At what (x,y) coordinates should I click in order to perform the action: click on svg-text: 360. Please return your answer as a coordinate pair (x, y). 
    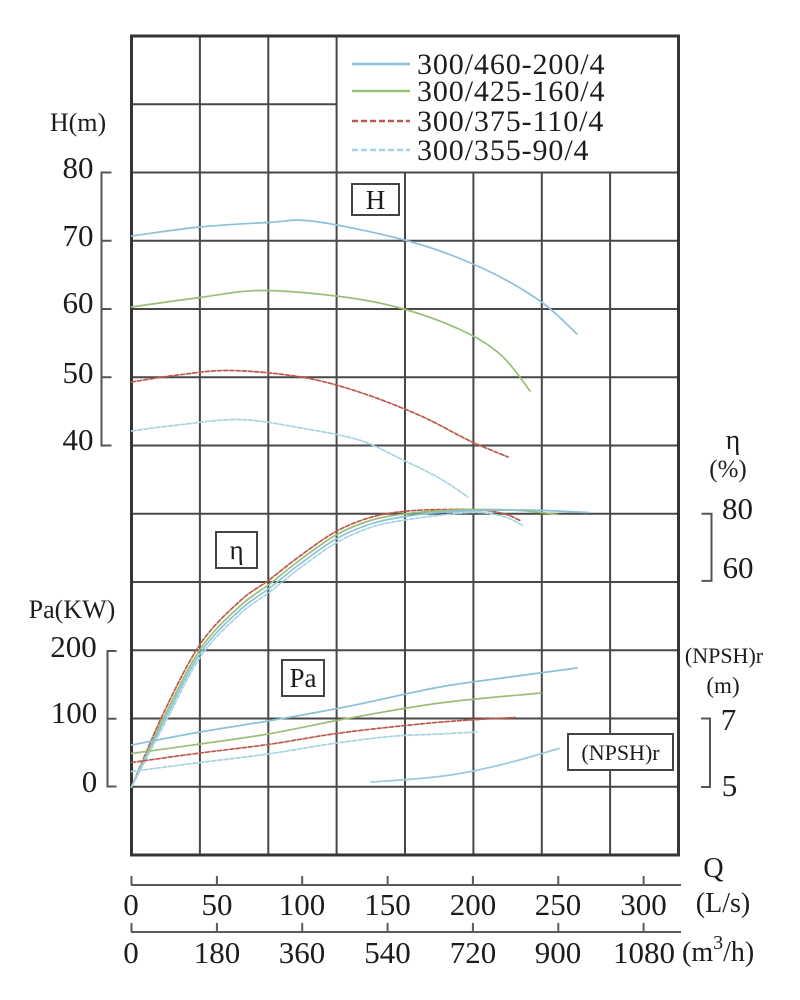
    Looking at the image, I should click on (302, 952).